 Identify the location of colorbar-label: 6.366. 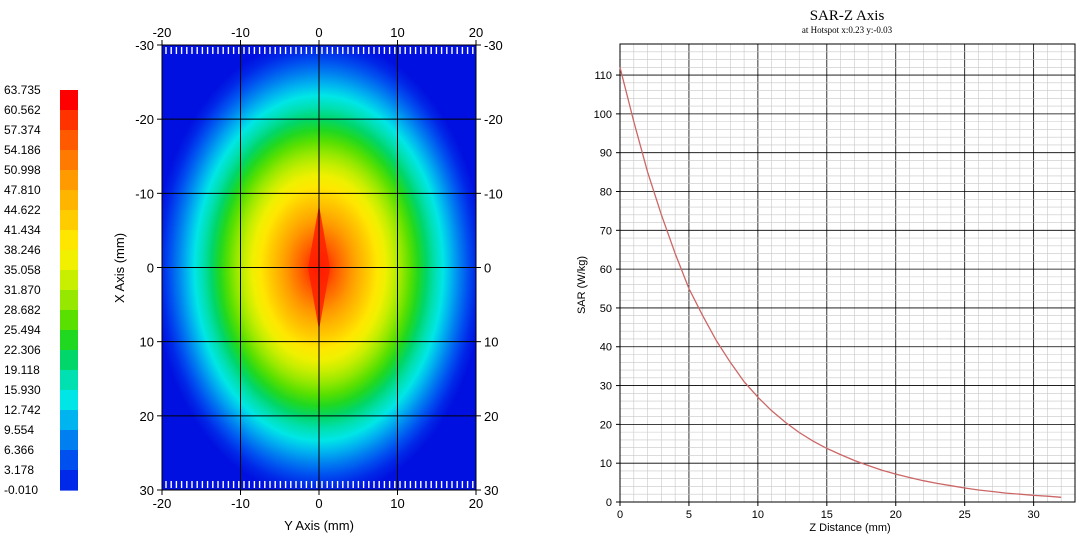
(19, 450).